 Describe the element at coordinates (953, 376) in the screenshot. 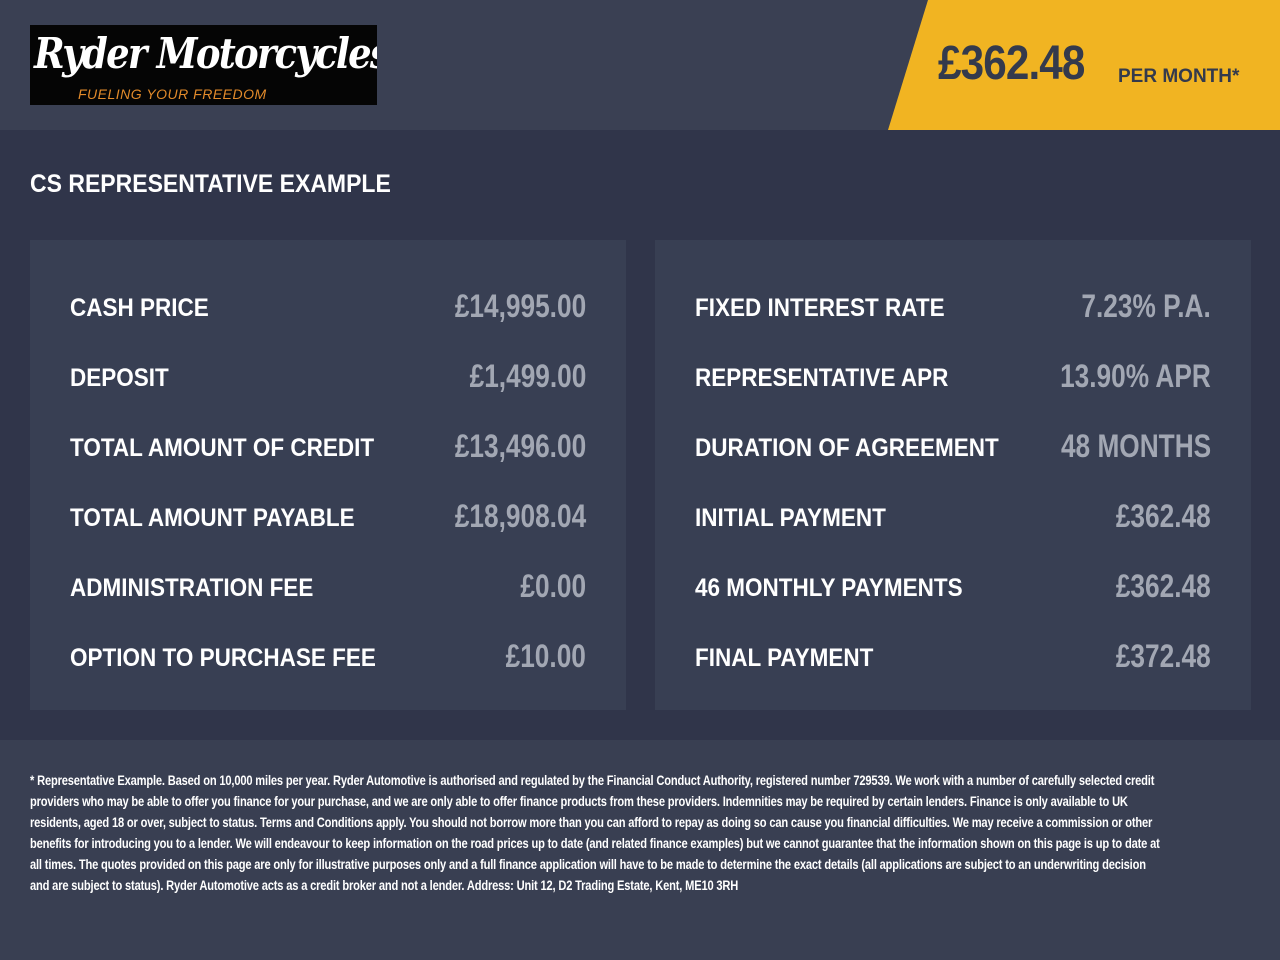

I see `row-apr: REPRESENTATIVE APR 13.90% APR` at that location.